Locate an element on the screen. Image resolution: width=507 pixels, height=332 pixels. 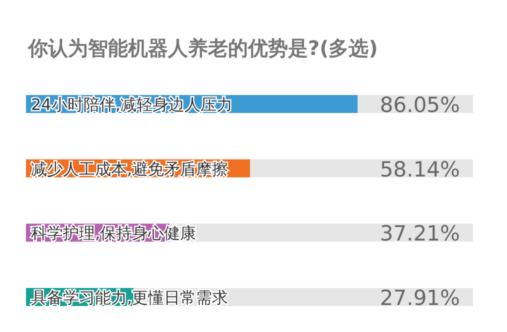
y-tick-label: 24小时陪伴,减轻身边人压力 is located at coordinates (131, 104).